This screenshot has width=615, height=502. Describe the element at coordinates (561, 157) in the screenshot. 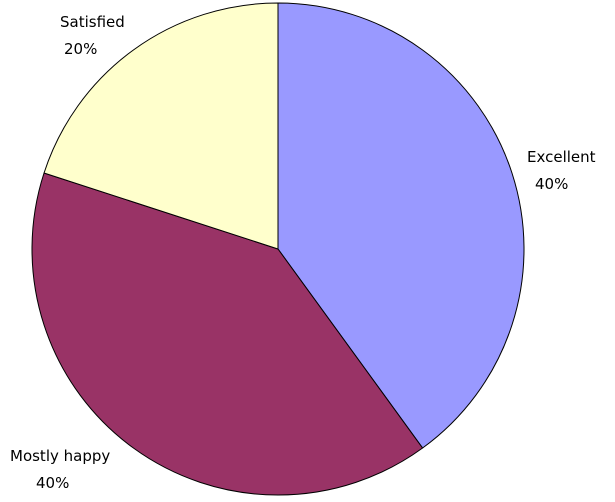

I see `slice-label-excellent: Excellent` at that location.